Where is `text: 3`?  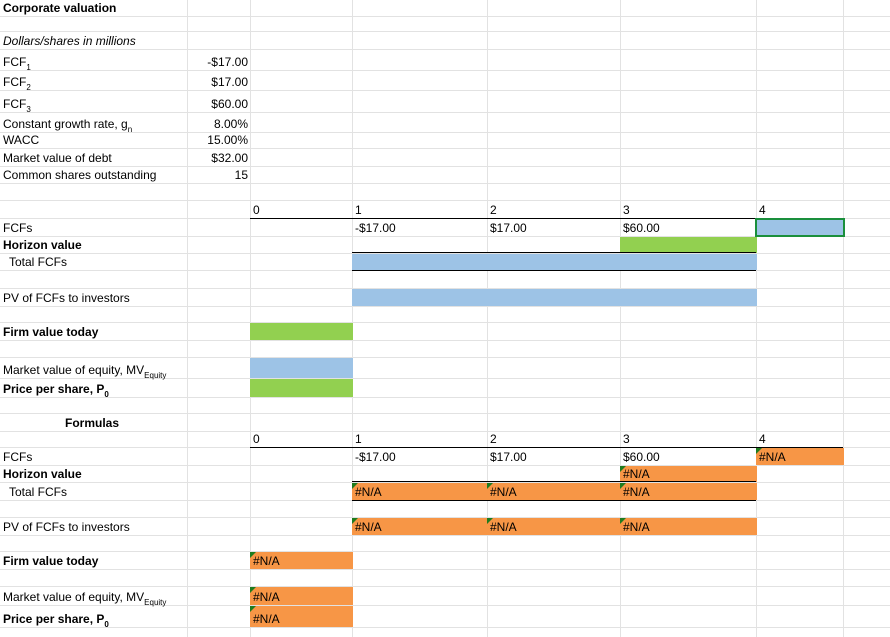
text: 3 is located at coordinates (626, 439).